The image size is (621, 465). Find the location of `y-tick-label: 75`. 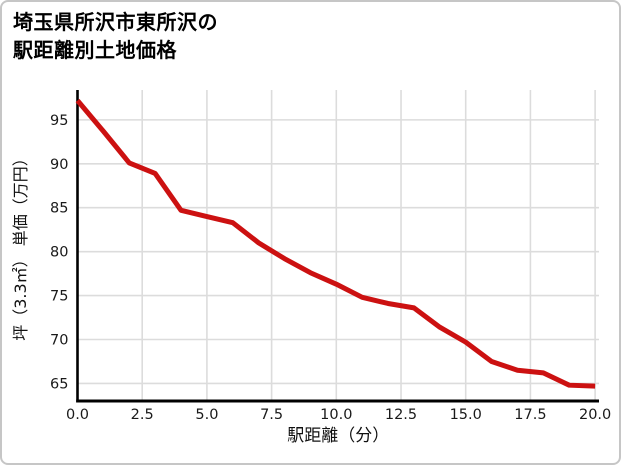

y-tick-label: 75 is located at coordinates (59, 297).